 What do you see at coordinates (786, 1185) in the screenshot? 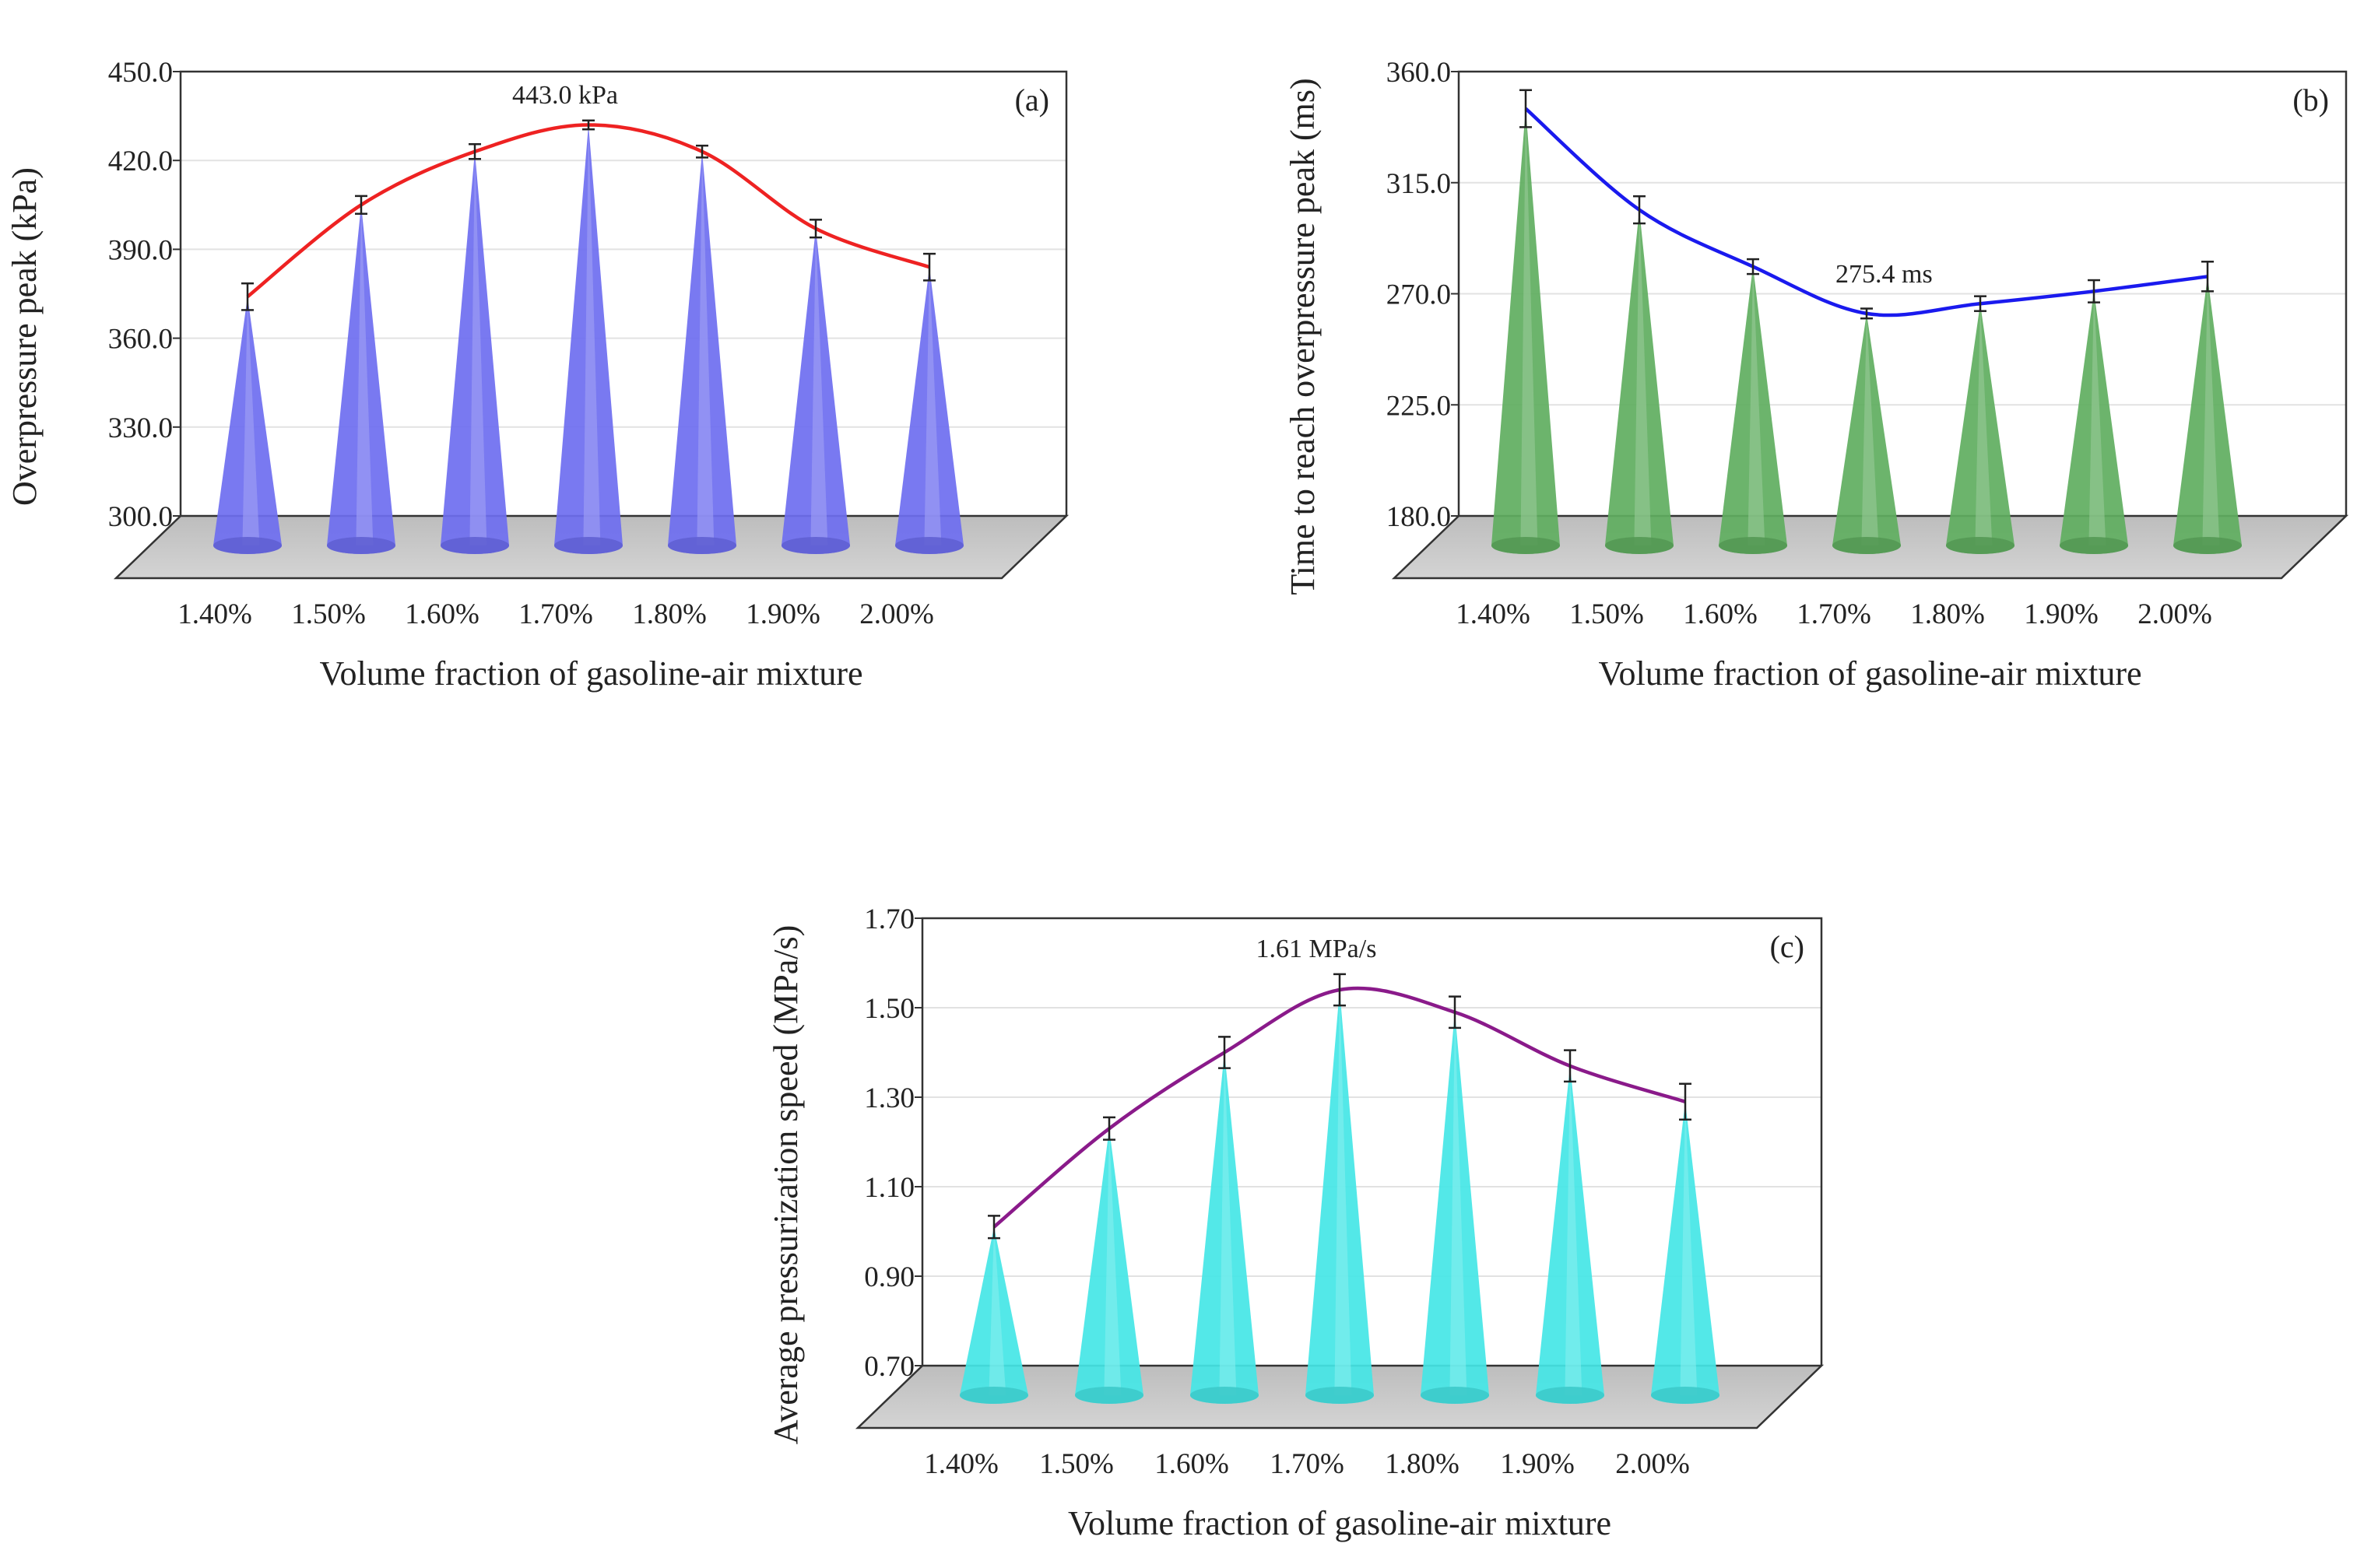
I see `y-axis-label: Average pressurization speed (MPa/s)` at bounding box center [786, 1185].